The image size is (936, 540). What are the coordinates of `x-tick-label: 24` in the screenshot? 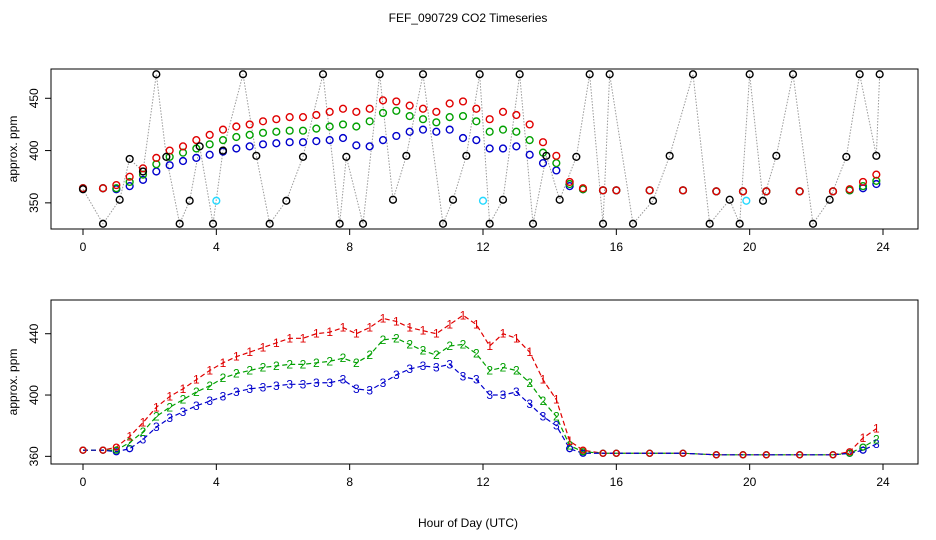 It's located at (883, 247).